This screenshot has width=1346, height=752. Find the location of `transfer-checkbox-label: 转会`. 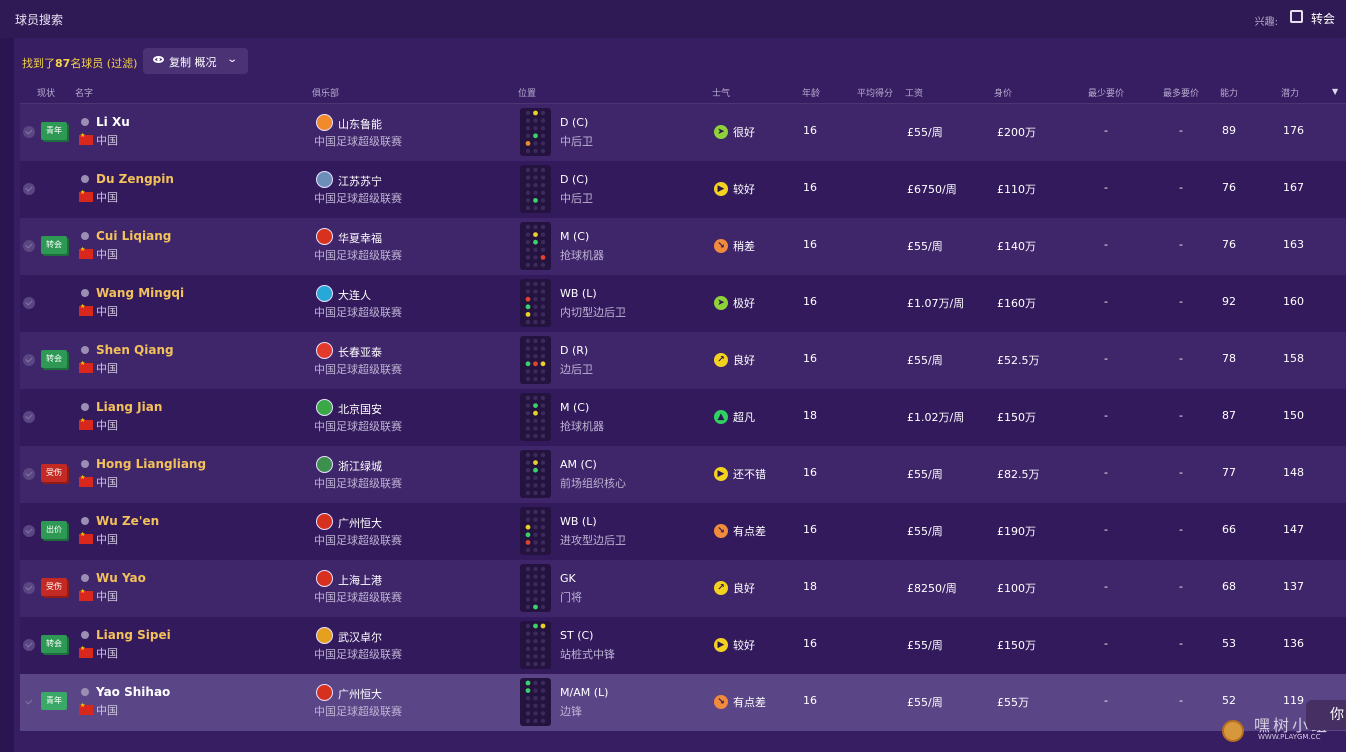

transfer-checkbox-label: 转会 is located at coordinates (1322, 19).